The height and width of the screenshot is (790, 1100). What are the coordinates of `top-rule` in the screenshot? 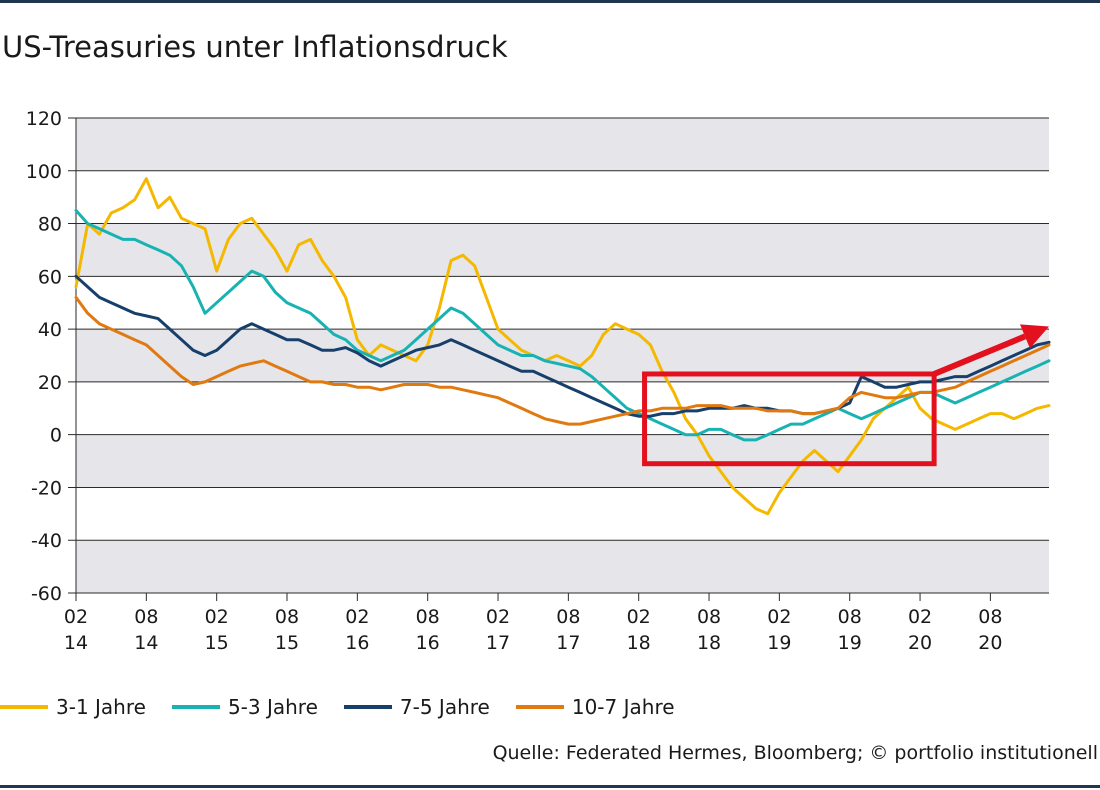 It's located at (550, 1).